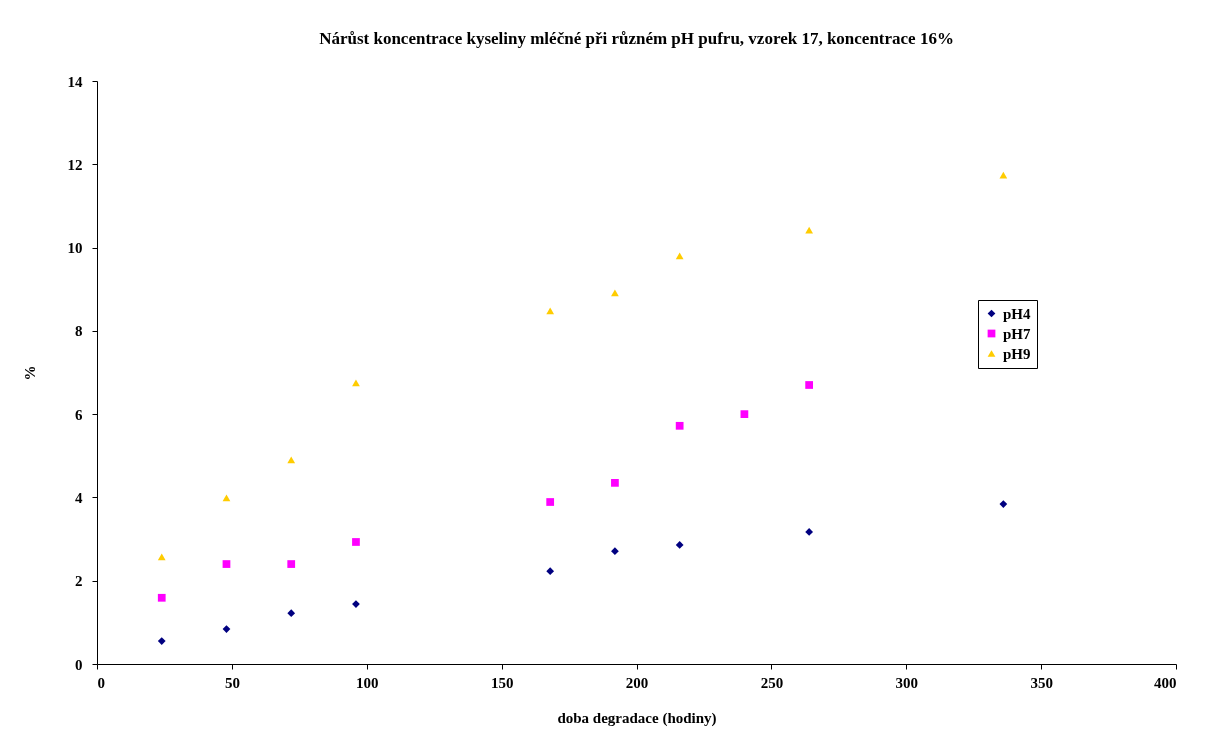  What do you see at coordinates (1041, 682) in the screenshot?
I see `x-tick-label: 350` at bounding box center [1041, 682].